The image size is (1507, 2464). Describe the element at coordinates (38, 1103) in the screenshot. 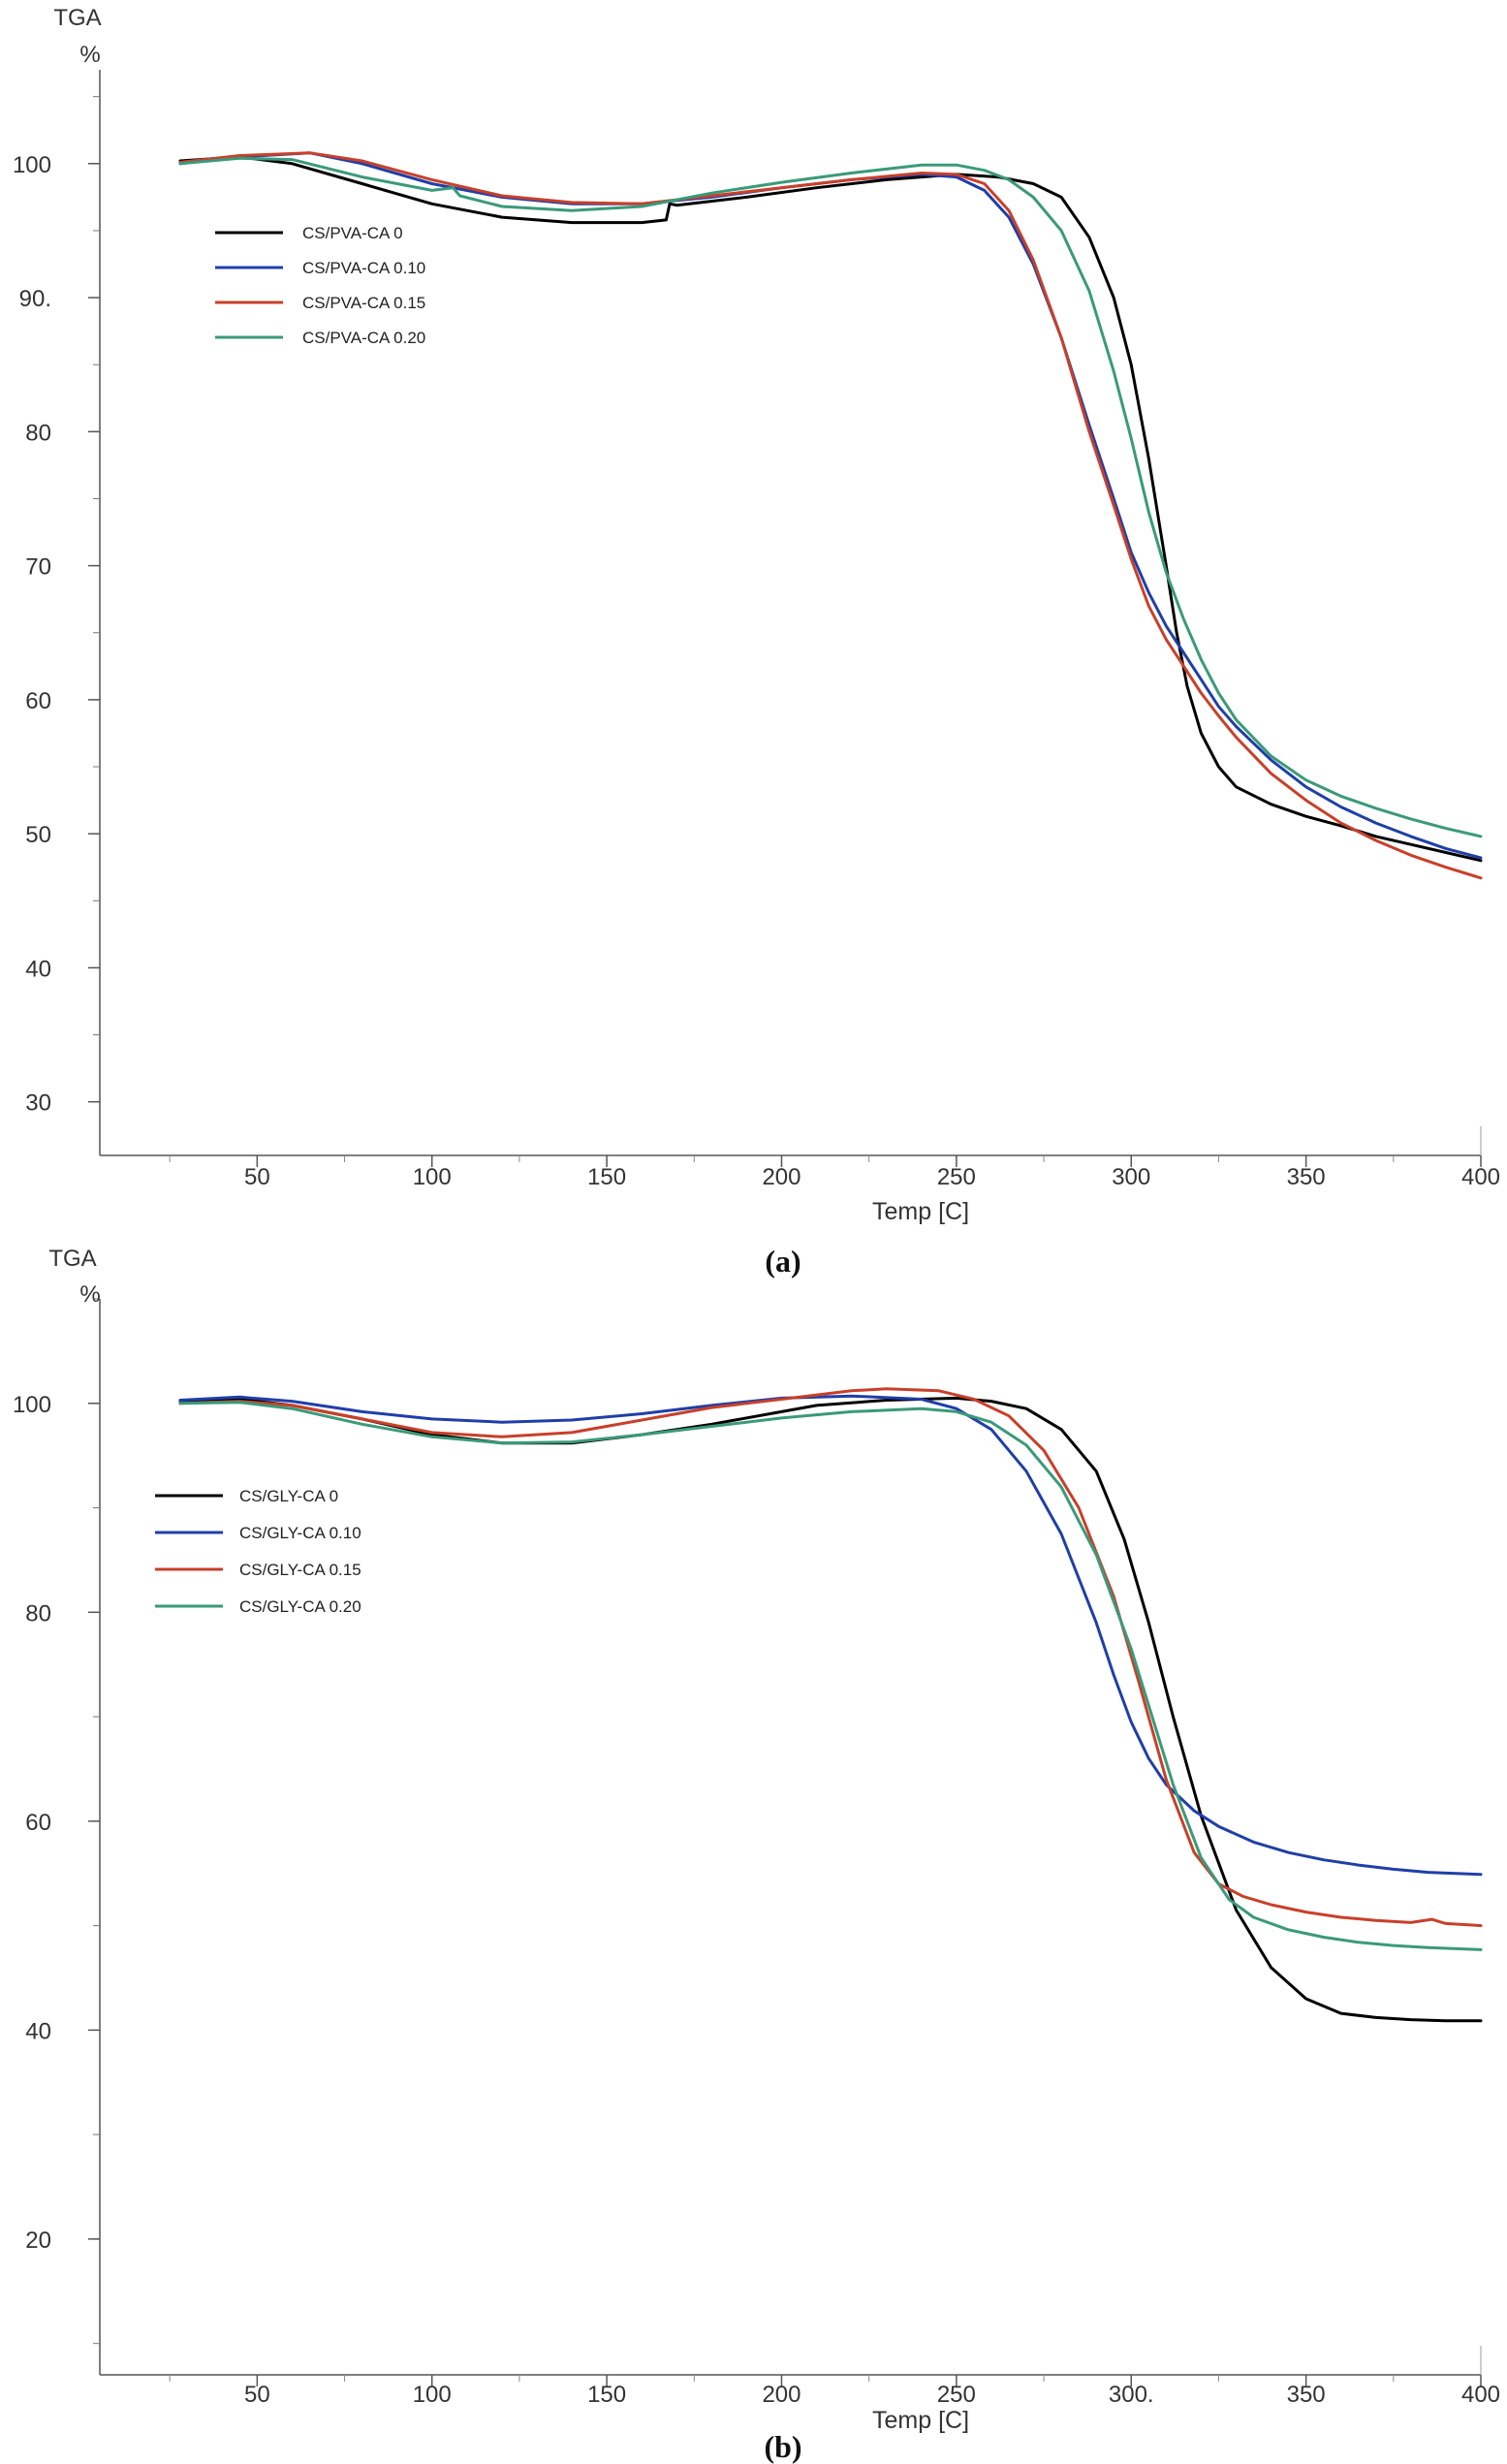

I see `y-tick-label: 30` at that location.